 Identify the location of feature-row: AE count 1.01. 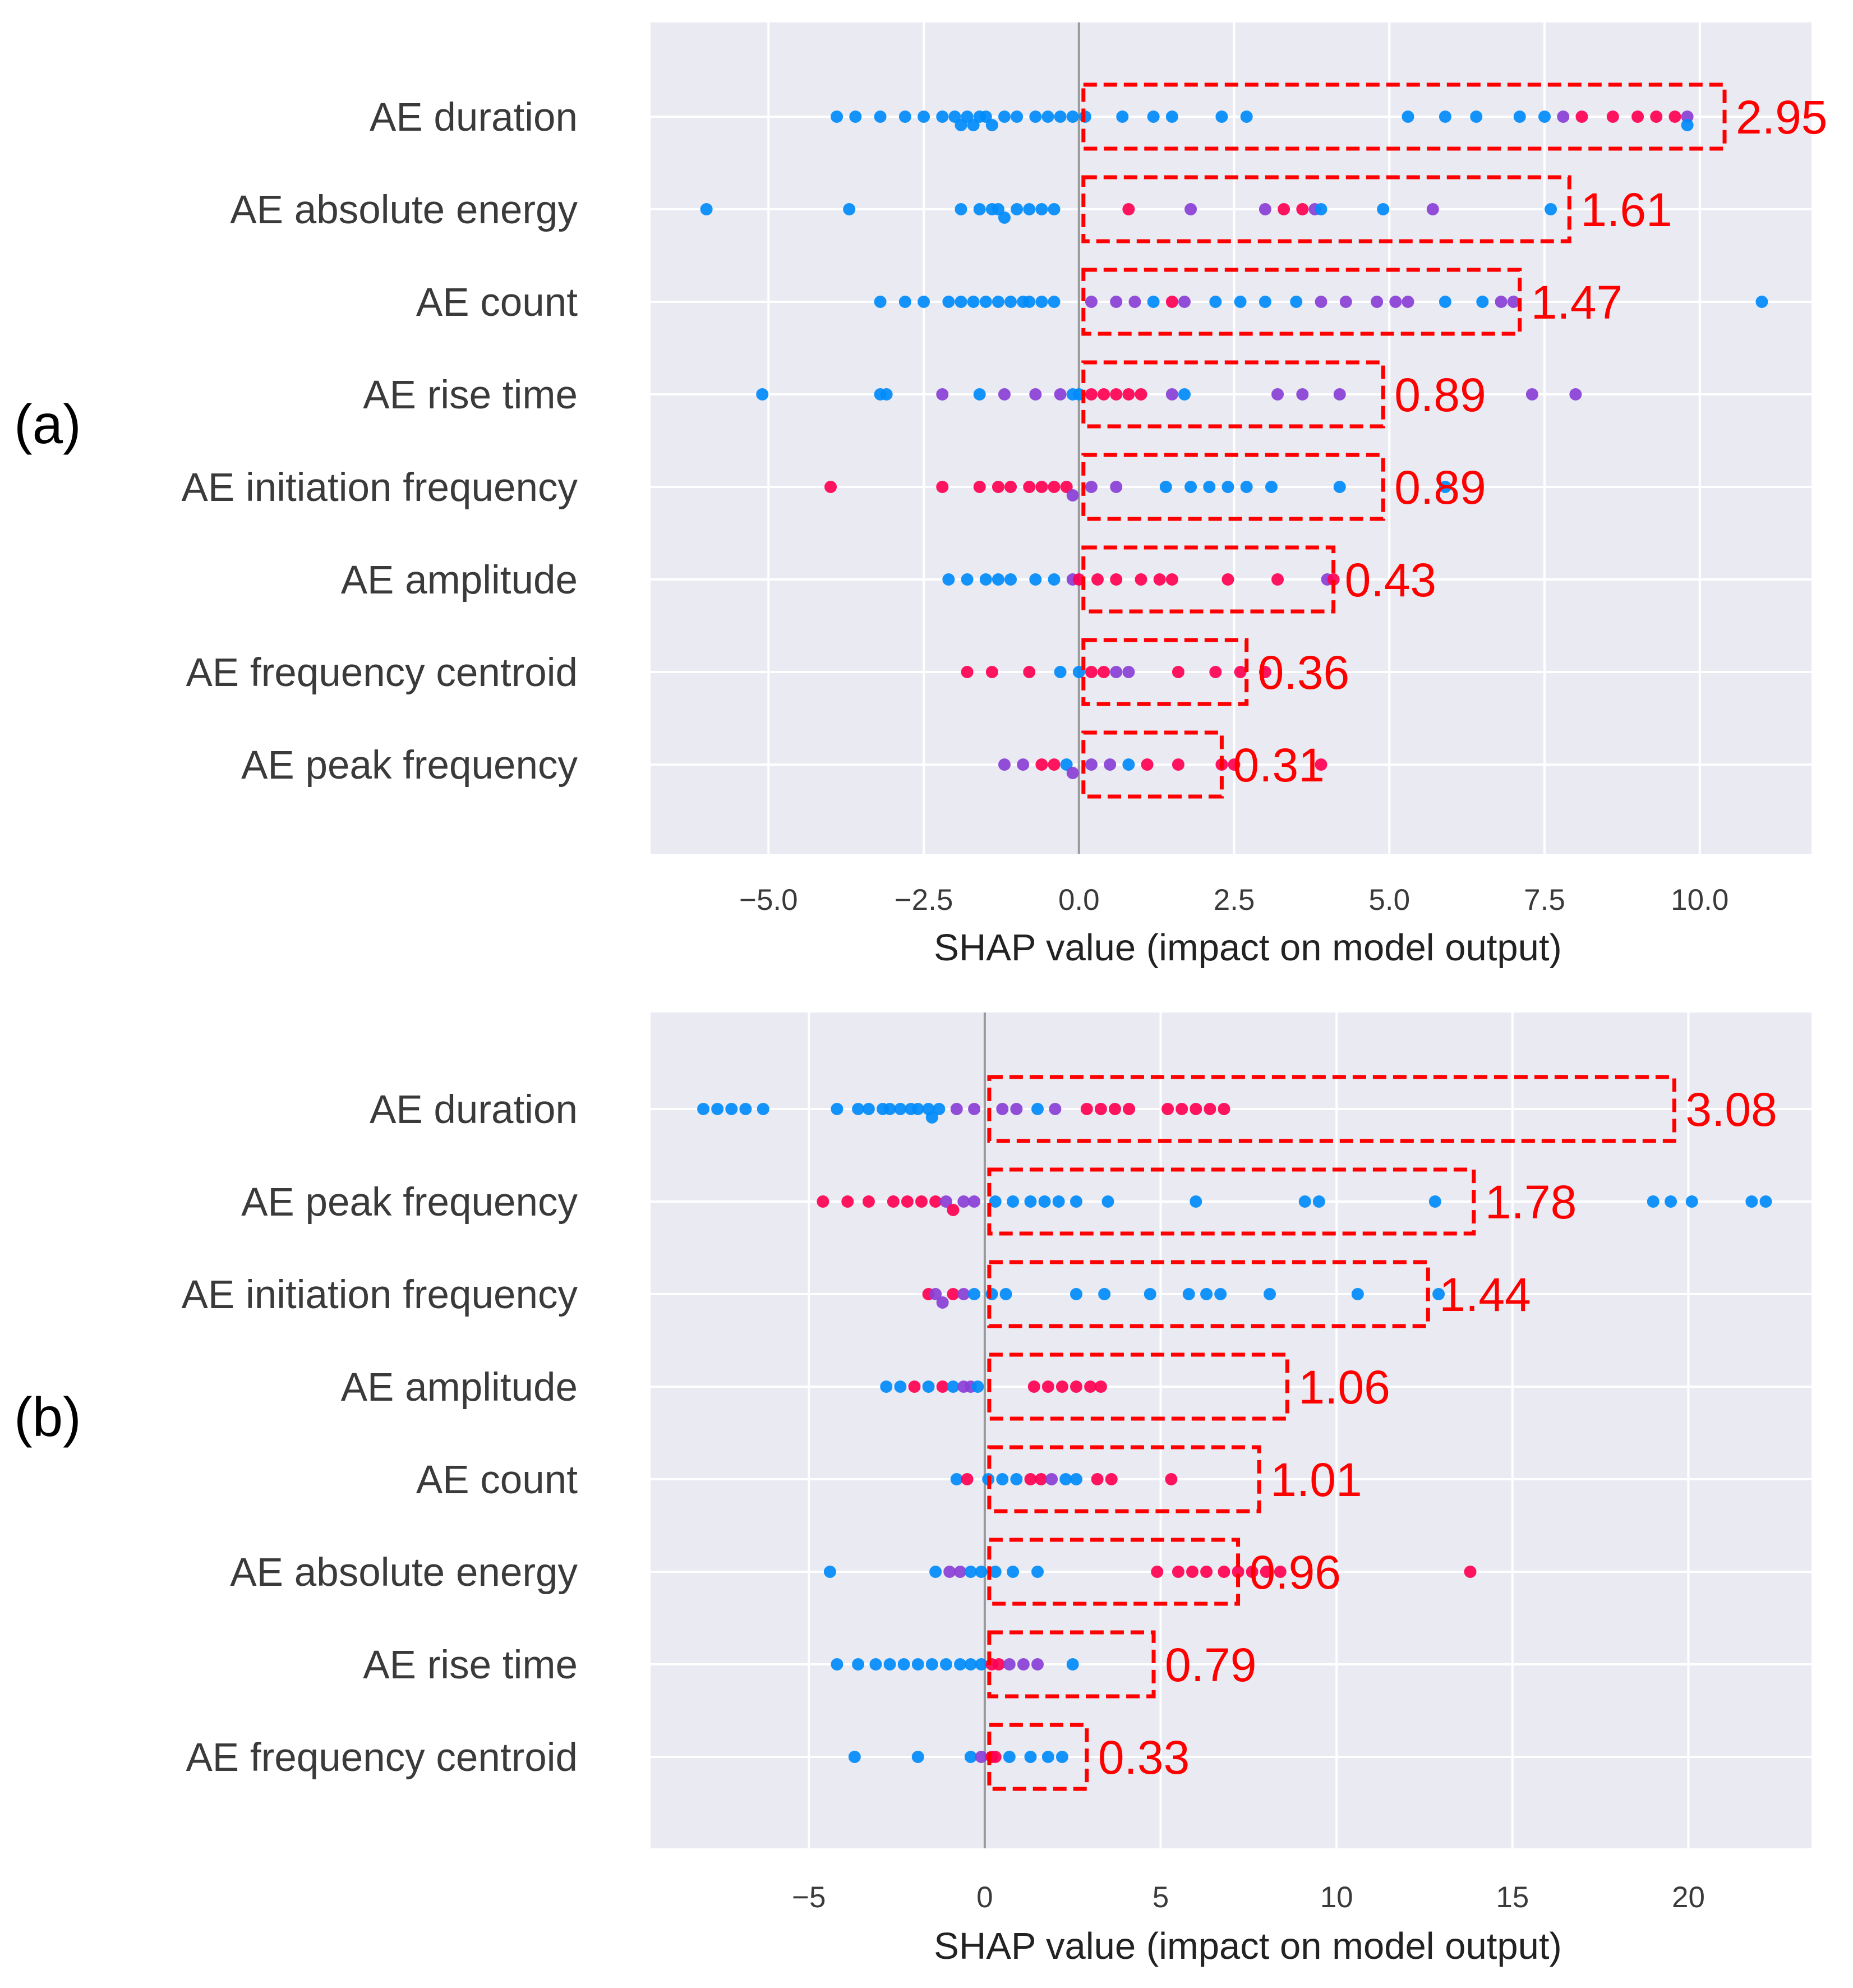
(889, 1479).